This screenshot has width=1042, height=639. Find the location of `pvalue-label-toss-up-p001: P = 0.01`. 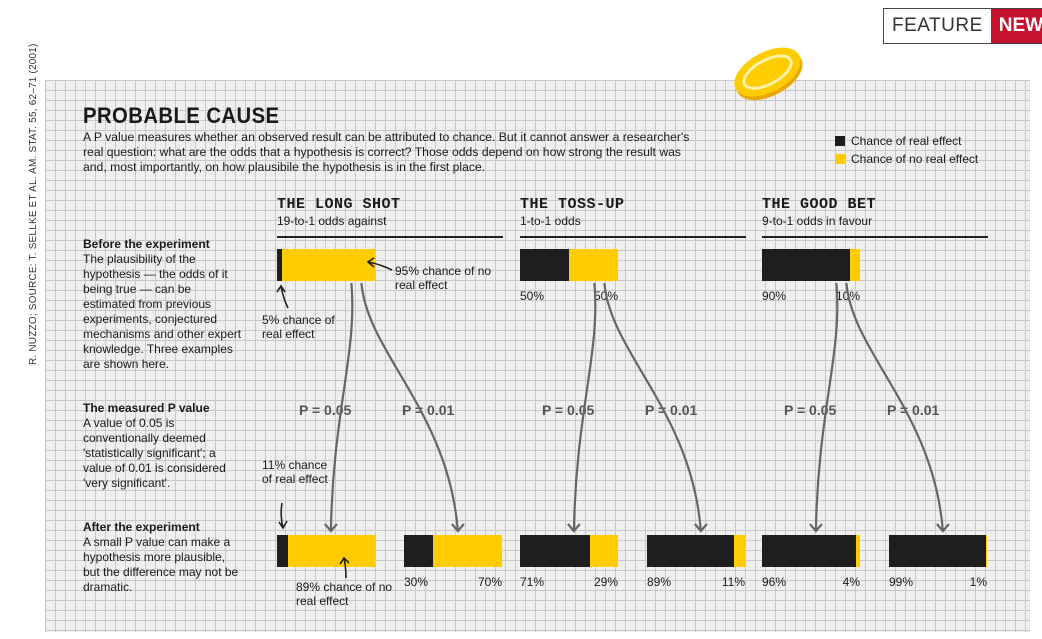

pvalue-label-toss-up-p001: P = 0.01 is located at coordinates (671, 410).